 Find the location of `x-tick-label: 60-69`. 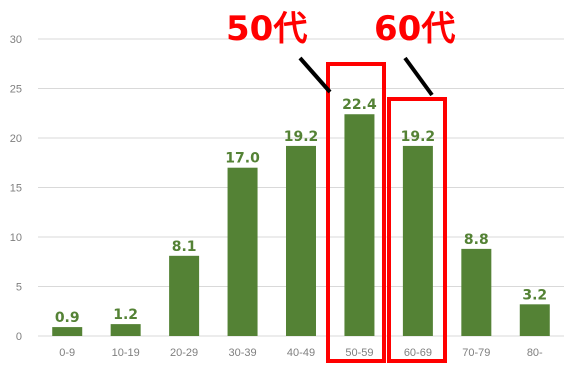

x-tick-label: 60-69 is located at coordinates (418, 353).